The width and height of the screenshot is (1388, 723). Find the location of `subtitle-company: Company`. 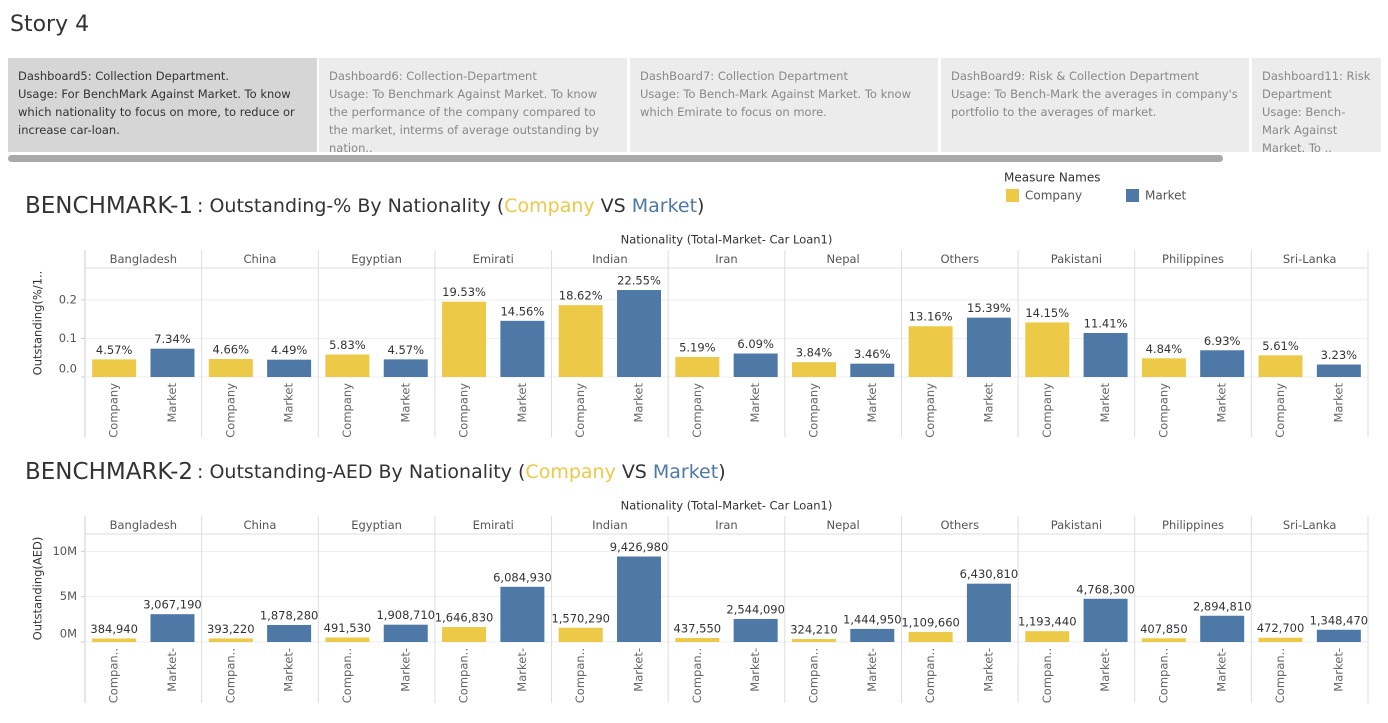

subtitle-company: Company is located at coordinates (549, 206).